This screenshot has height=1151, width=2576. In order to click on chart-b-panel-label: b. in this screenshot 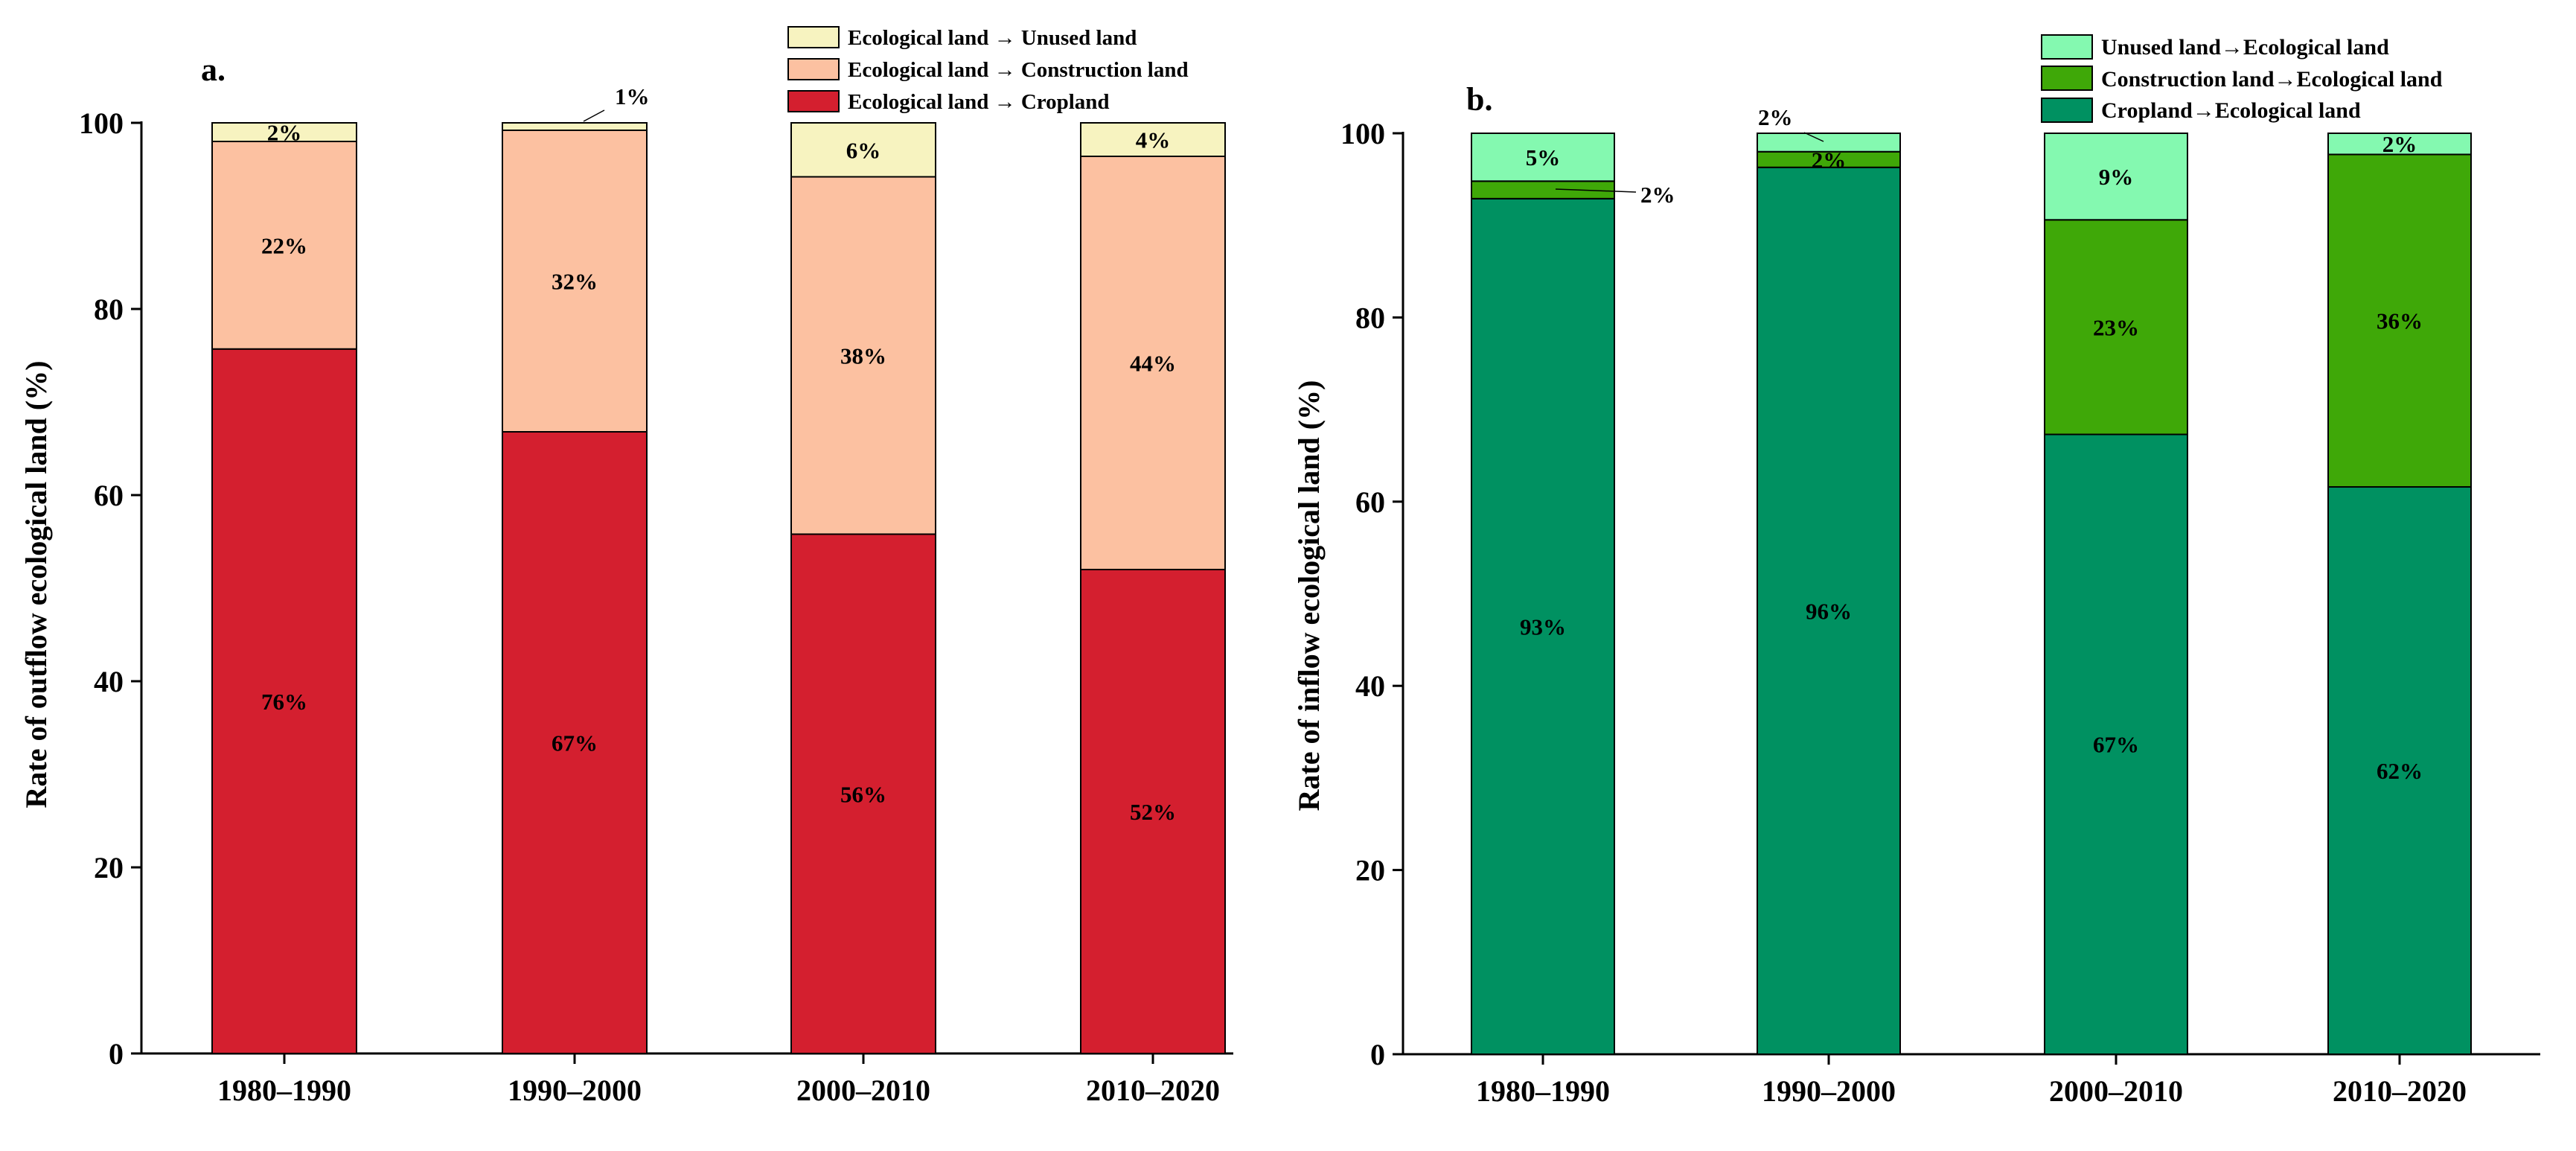, I will do `click(1479, 99)`.